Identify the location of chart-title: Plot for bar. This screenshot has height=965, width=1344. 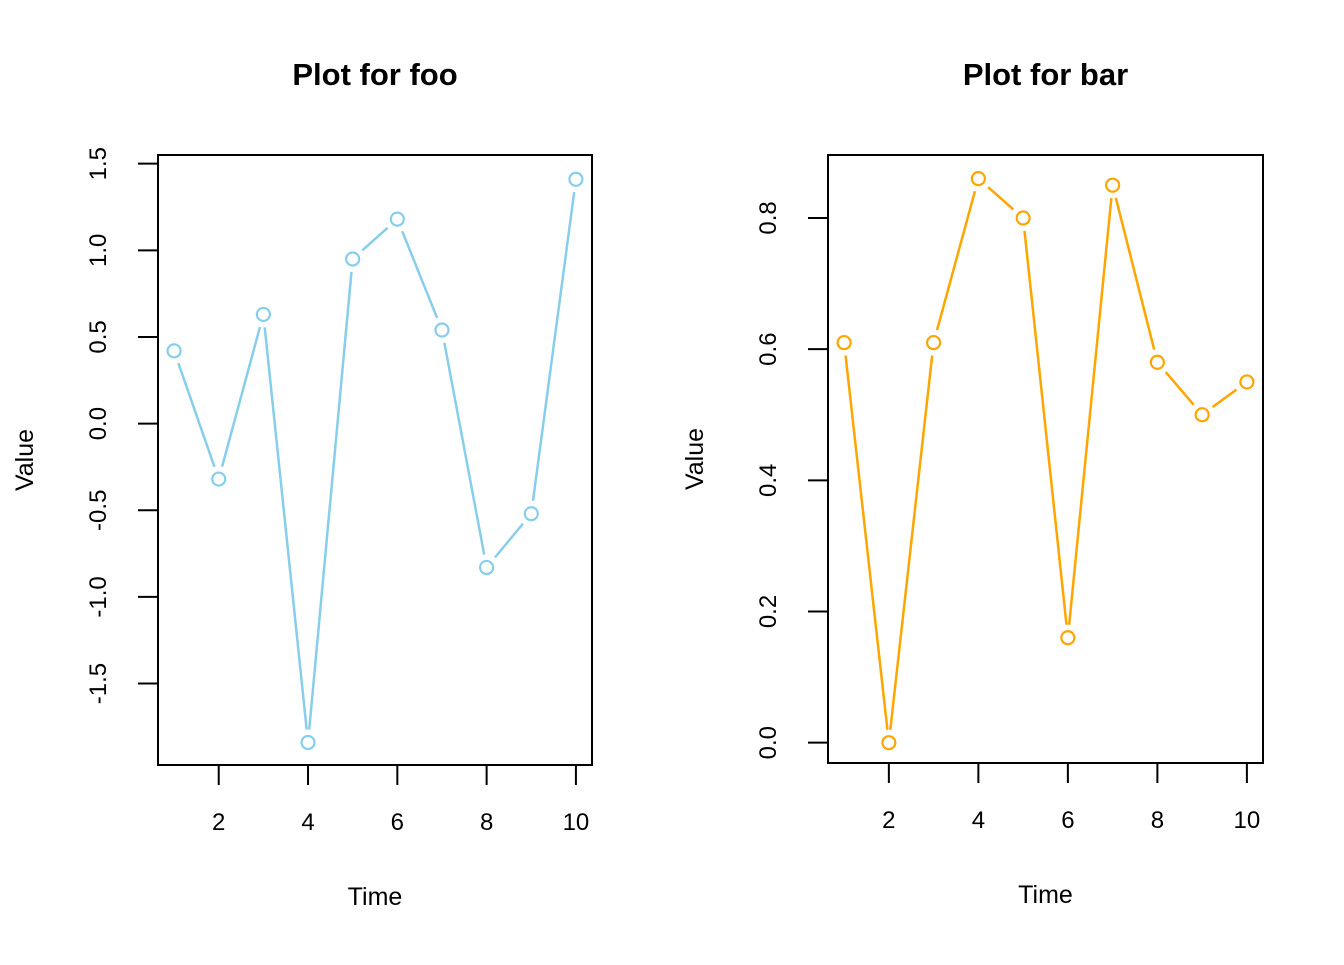
(1045, 74).